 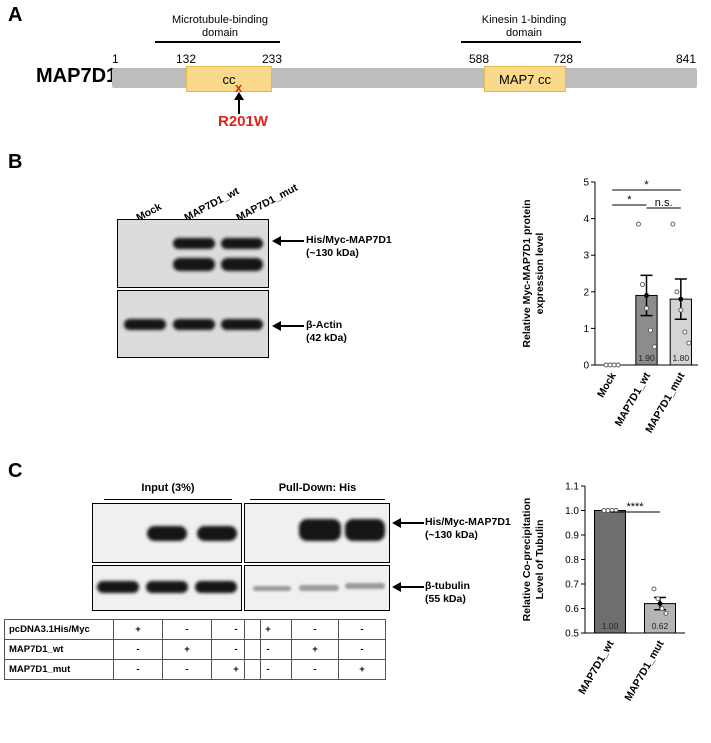 I want to click on row-label: MAP7D1_mut, so click(x=59, y=669).